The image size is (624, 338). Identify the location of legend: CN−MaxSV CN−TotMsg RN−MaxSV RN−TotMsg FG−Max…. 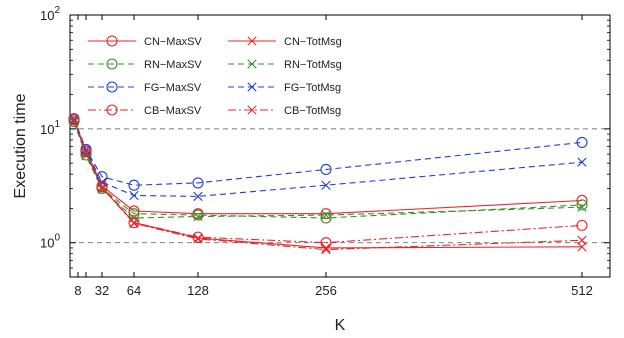
(226, 74).